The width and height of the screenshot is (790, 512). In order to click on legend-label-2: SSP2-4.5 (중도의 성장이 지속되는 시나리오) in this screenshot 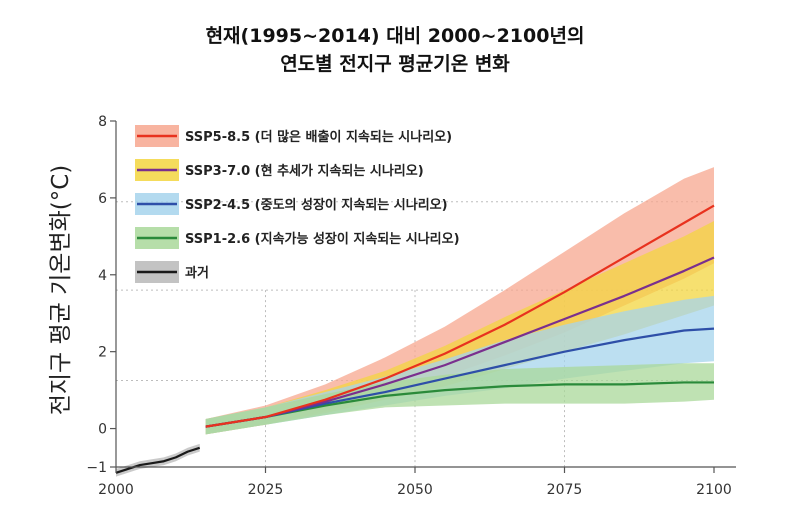, I will do `click(316, 205)`.